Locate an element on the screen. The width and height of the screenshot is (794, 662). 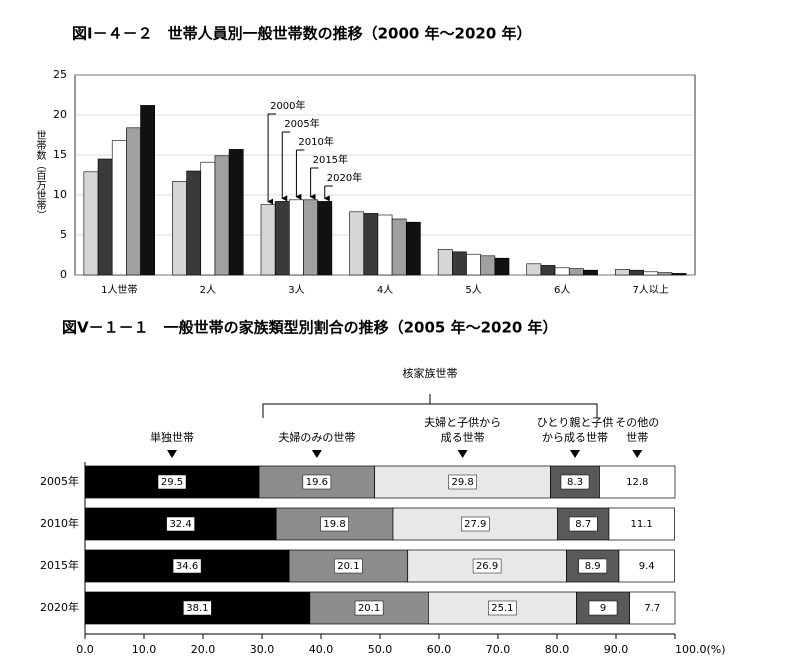
y-tick-label: 2020年 is located at coordinates (59, 607).